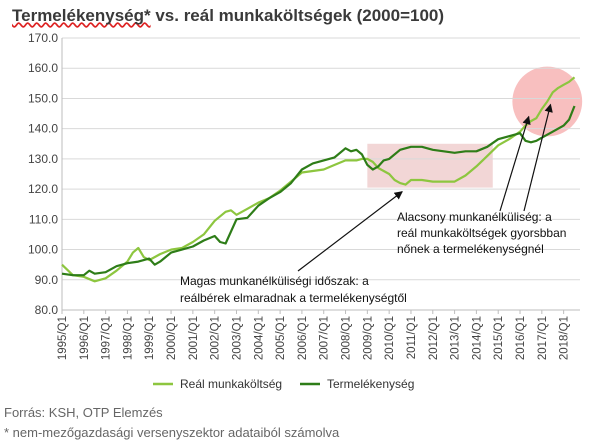 This screenshot has height=443, width=597. What do you see at coordinates (85, 338) in the screenshot?
I see `x-tick-label: 1996/Q1` at bounding box center [85, 338].